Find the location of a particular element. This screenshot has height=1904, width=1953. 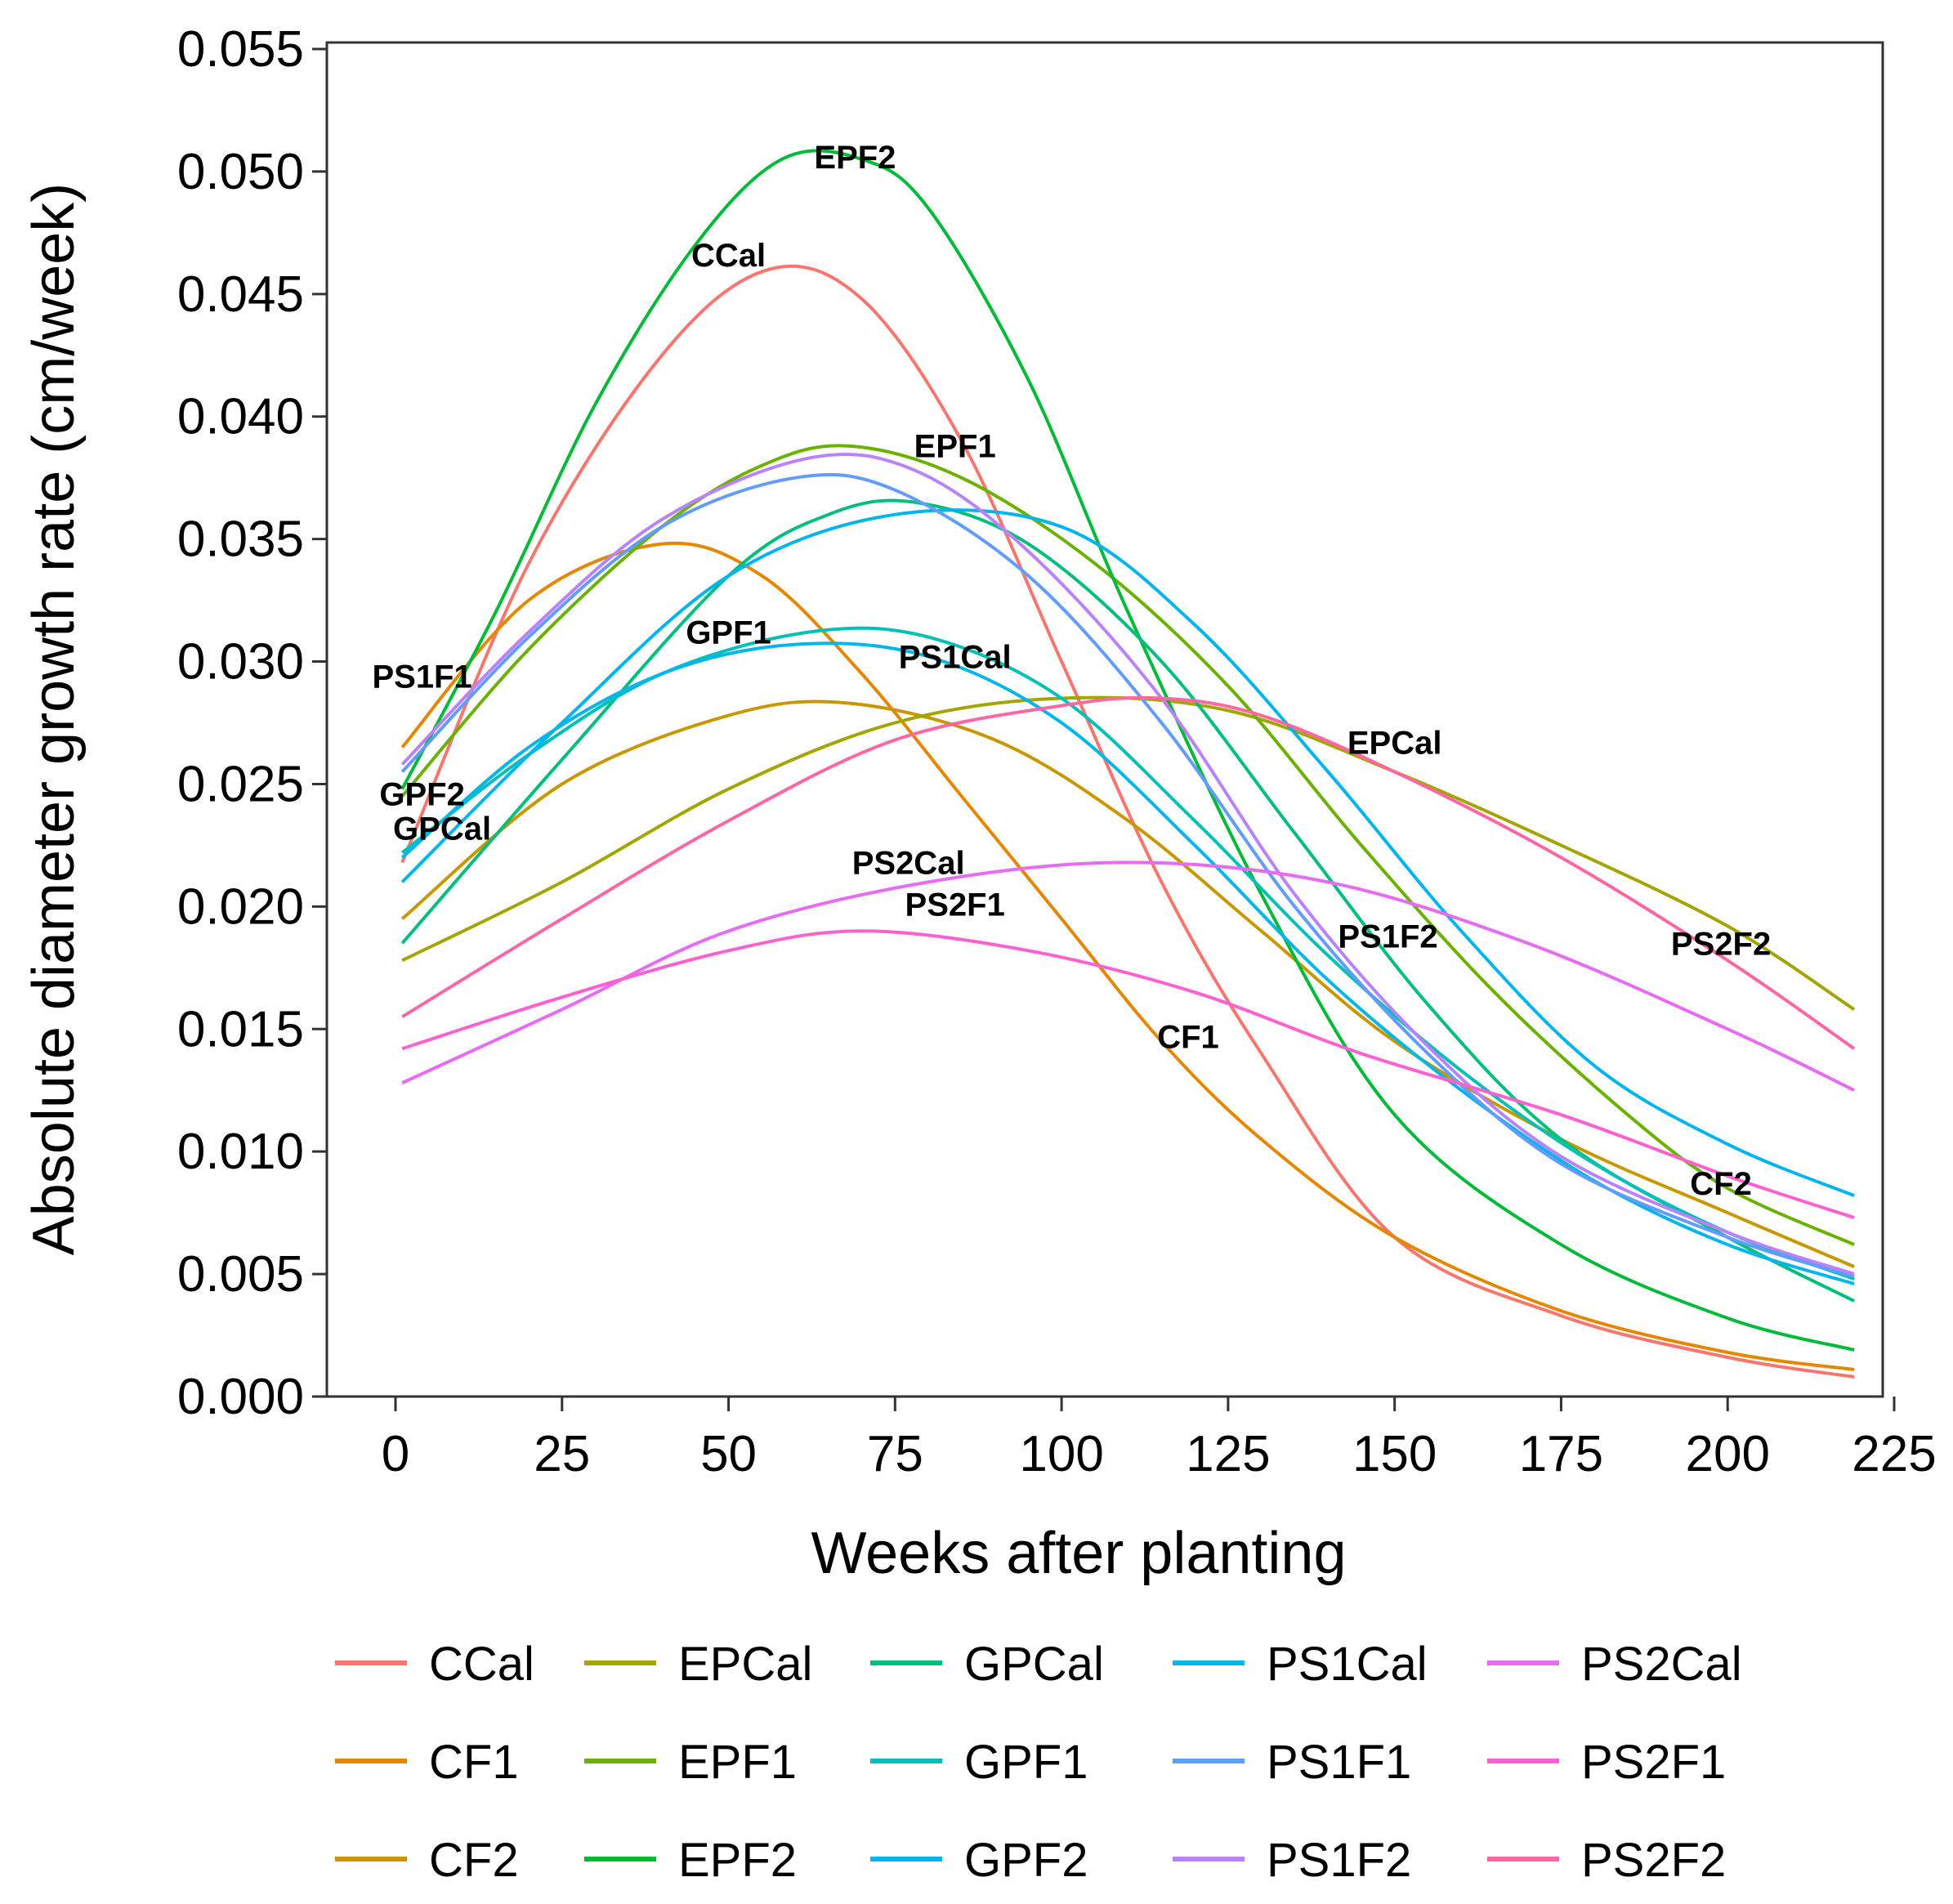

x-tick-label: 25 is located at coordinates (562, 1454).